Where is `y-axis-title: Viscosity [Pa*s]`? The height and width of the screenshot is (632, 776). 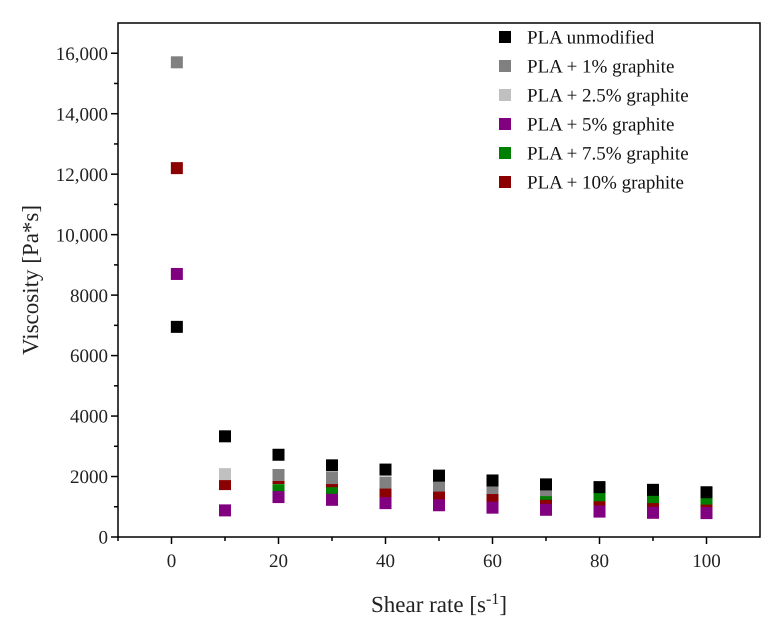 y-axis-title: Viscosity [Pa*s] is located at coordinates (30, 280).